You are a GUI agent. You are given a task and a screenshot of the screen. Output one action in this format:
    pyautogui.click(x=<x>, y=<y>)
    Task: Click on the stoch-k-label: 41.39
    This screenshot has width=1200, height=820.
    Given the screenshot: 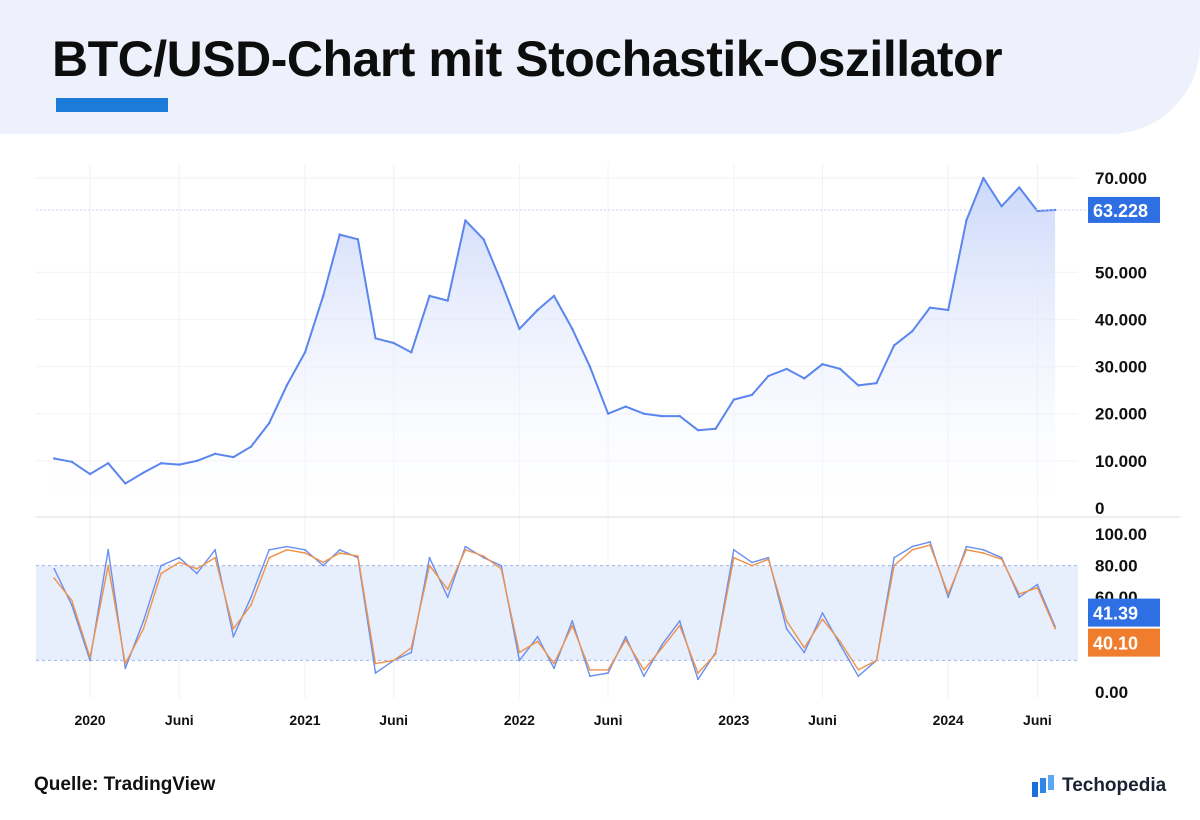 What is the action you would take?
    pyautogui.click(x=1115, y=614)
    